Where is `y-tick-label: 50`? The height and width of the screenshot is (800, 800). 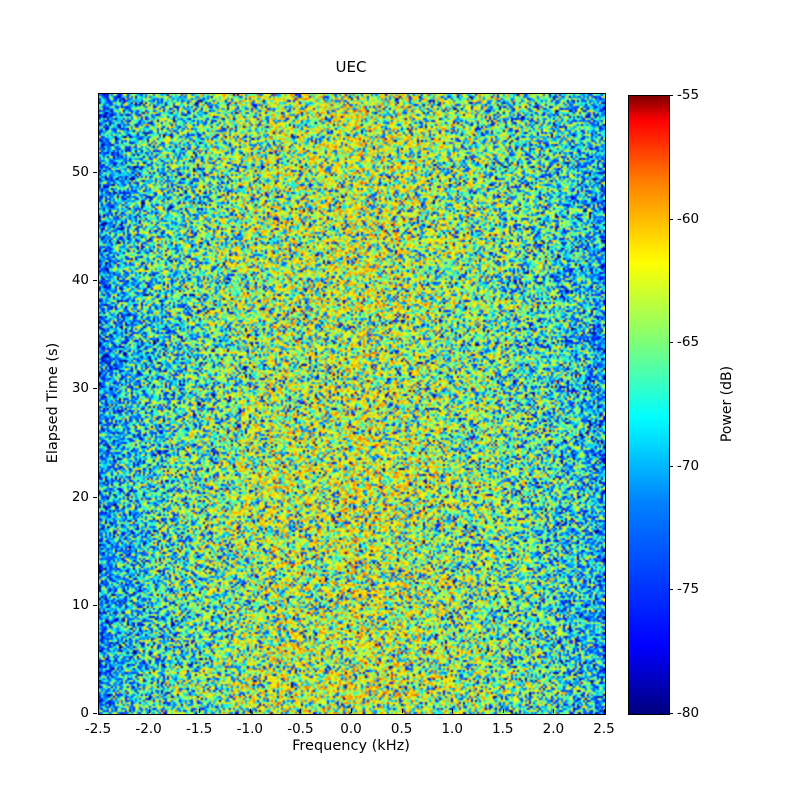
y-tick-label: 50 is located at coordinates (80, 171).